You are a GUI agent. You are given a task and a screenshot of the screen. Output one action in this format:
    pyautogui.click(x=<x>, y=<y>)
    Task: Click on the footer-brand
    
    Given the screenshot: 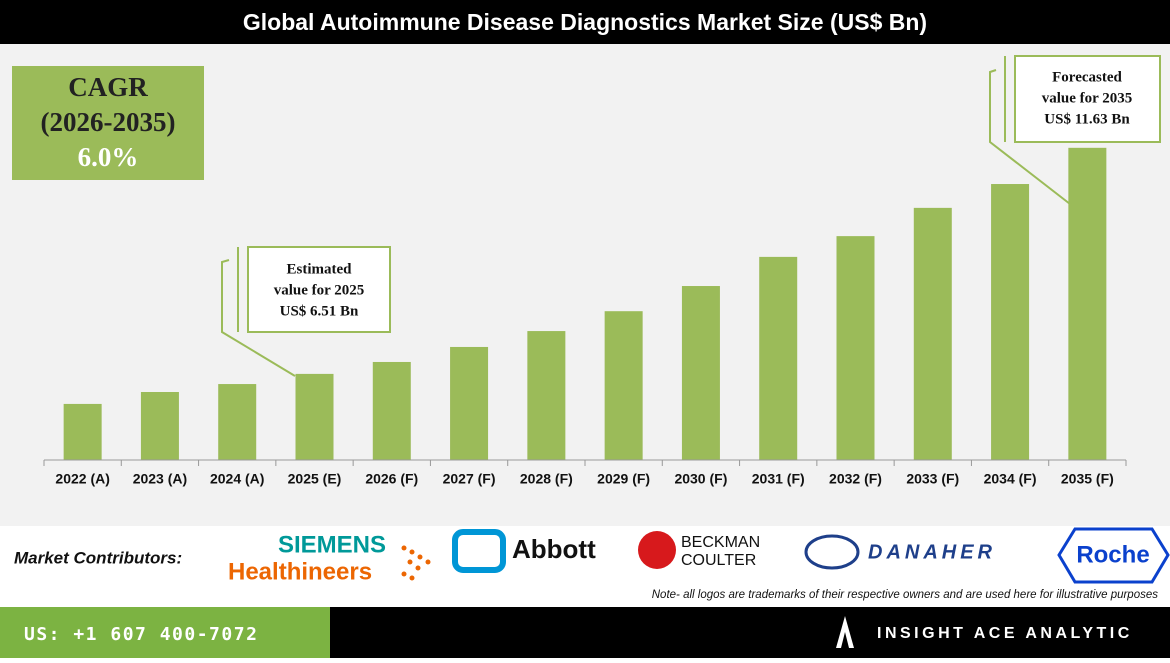 What is the action you would take?
    pyautogui.click(x=750, y=632)
    